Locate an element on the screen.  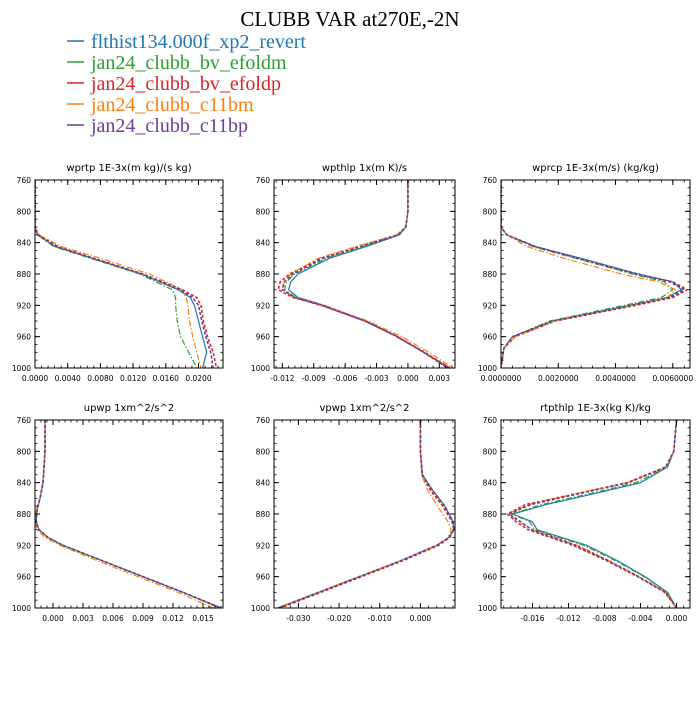
legend-entry: jan24_clubb_bv_efoldp is located at coordinates (174, 84).